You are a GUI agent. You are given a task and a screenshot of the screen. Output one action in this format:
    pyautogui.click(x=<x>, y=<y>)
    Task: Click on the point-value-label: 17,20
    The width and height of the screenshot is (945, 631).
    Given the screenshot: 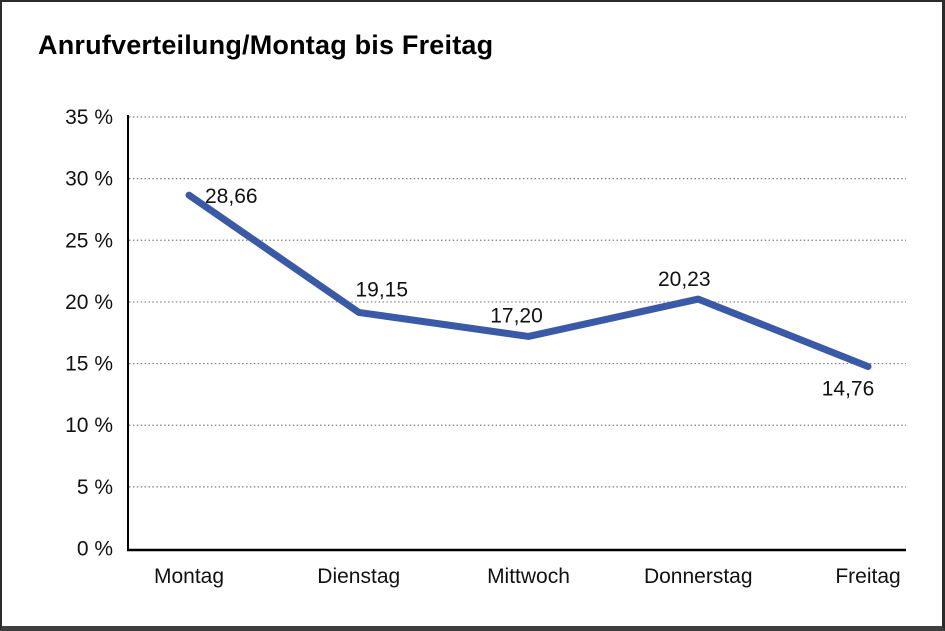 What is the action you would take?
    pyautogui.click(x=516, y=315)
    